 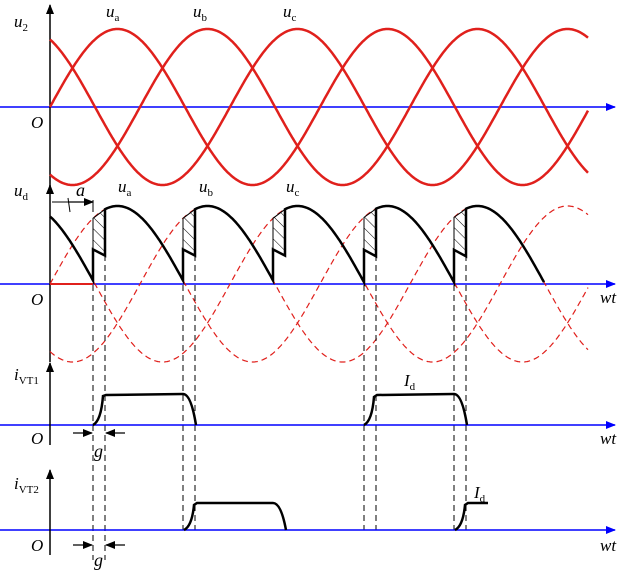 I want to click on alpha-dim-guide-a, so click(x=69, y=205).